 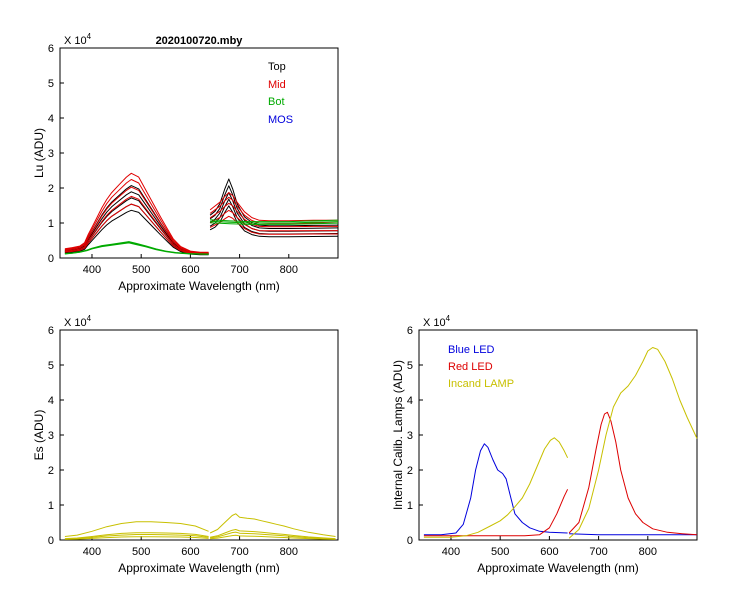 I want to click on series-red-led-left-line, so click(x=496, y=513).